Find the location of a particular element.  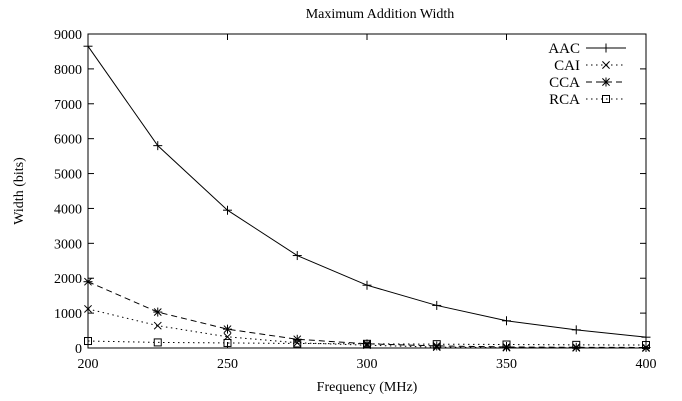

legend-entry-cai: CAI is located at coordinates (590, 66).